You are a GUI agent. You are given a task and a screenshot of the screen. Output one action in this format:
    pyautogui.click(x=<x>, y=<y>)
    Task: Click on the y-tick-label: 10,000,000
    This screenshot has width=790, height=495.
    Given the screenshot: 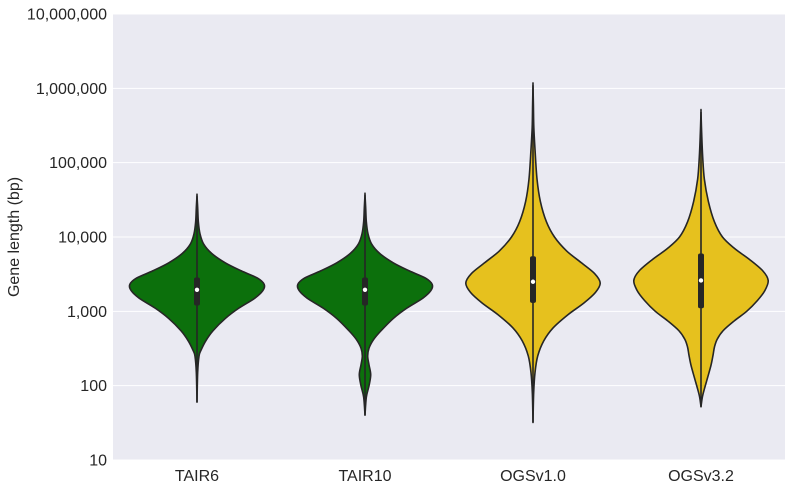 What is the action you would take?
    pyautogui.click(x=67, y=15)
    